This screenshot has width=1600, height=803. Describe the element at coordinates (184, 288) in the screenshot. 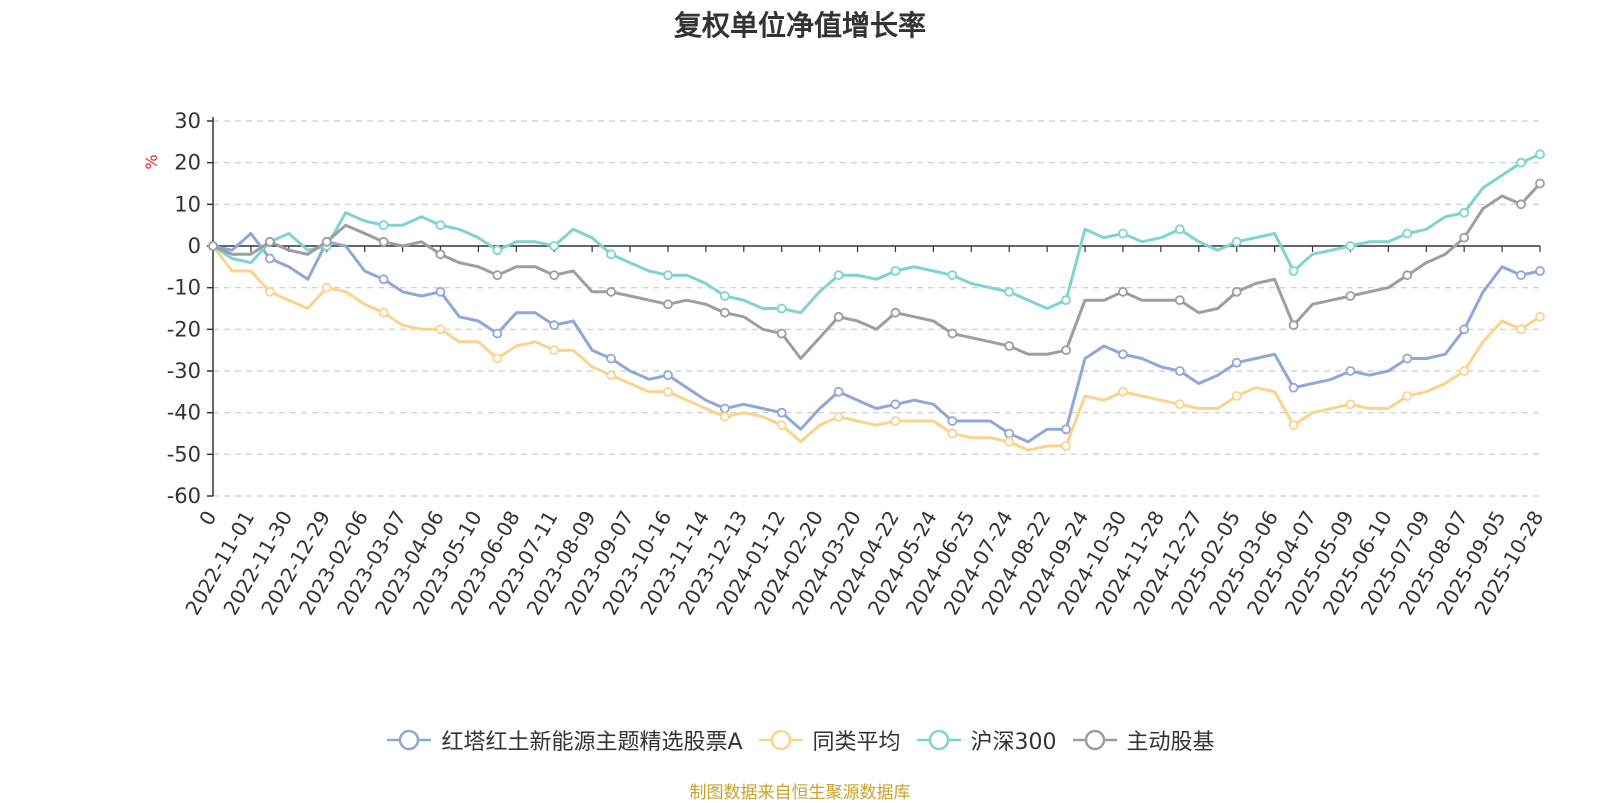

I see `y-tick-label: -10` at that location.